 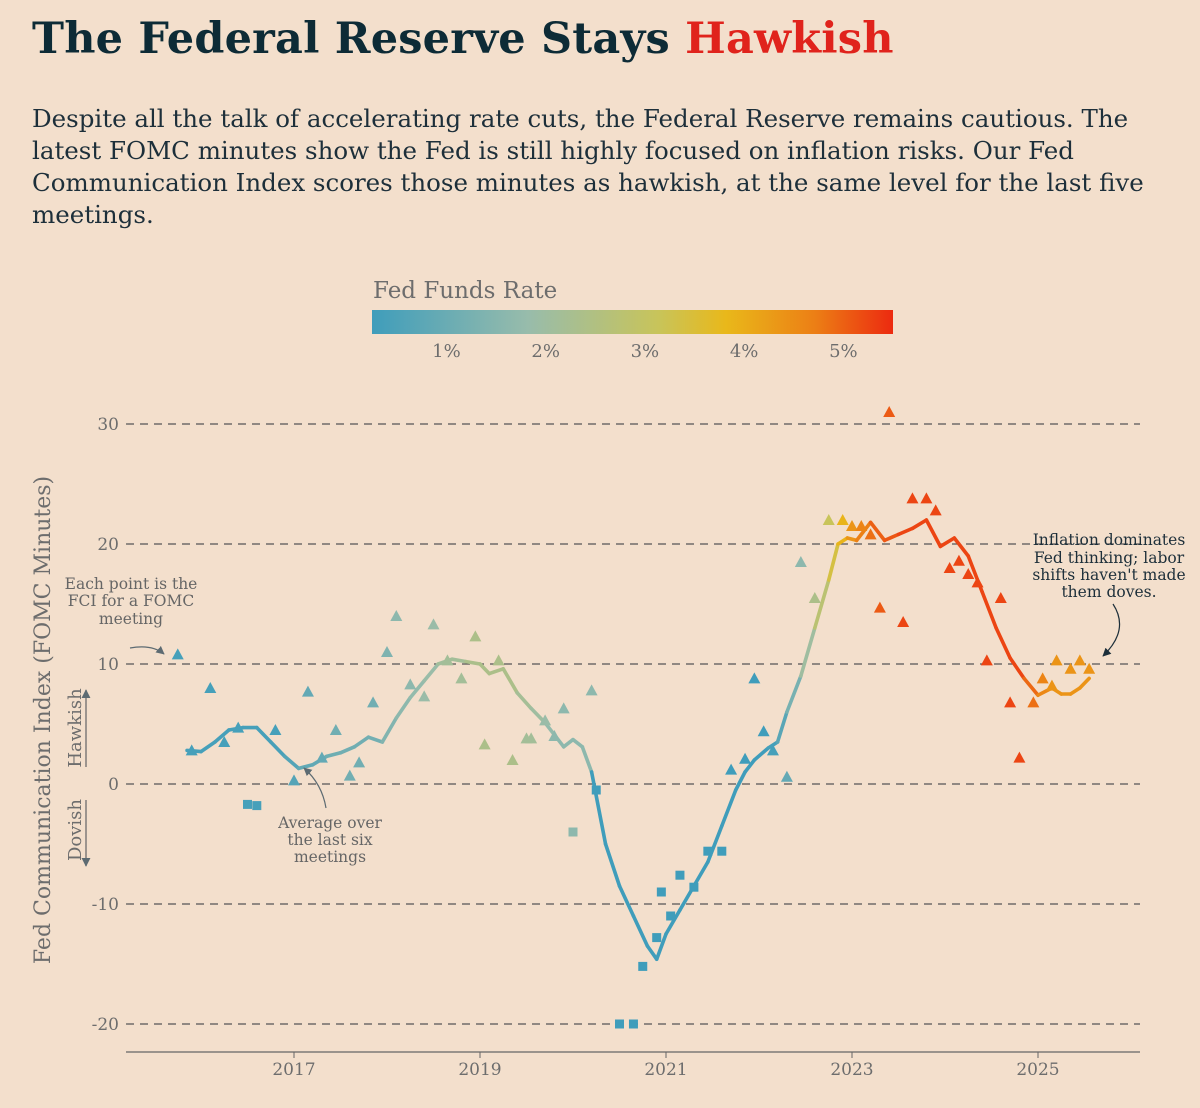 What do you see at coordinates (147, 650) in the screenshot?
I see `annotation-points-arrow` at bounding box center [147, 650].